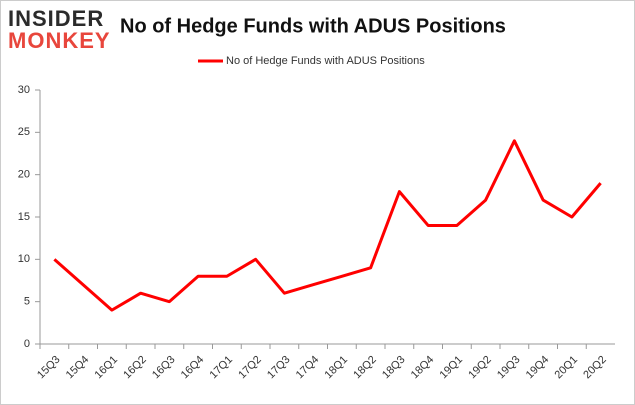 The image size is (635, 405). Describe the element at coordinates (56, 18) in the screenshot. I see `logo-line1: INSIDER` at that location.